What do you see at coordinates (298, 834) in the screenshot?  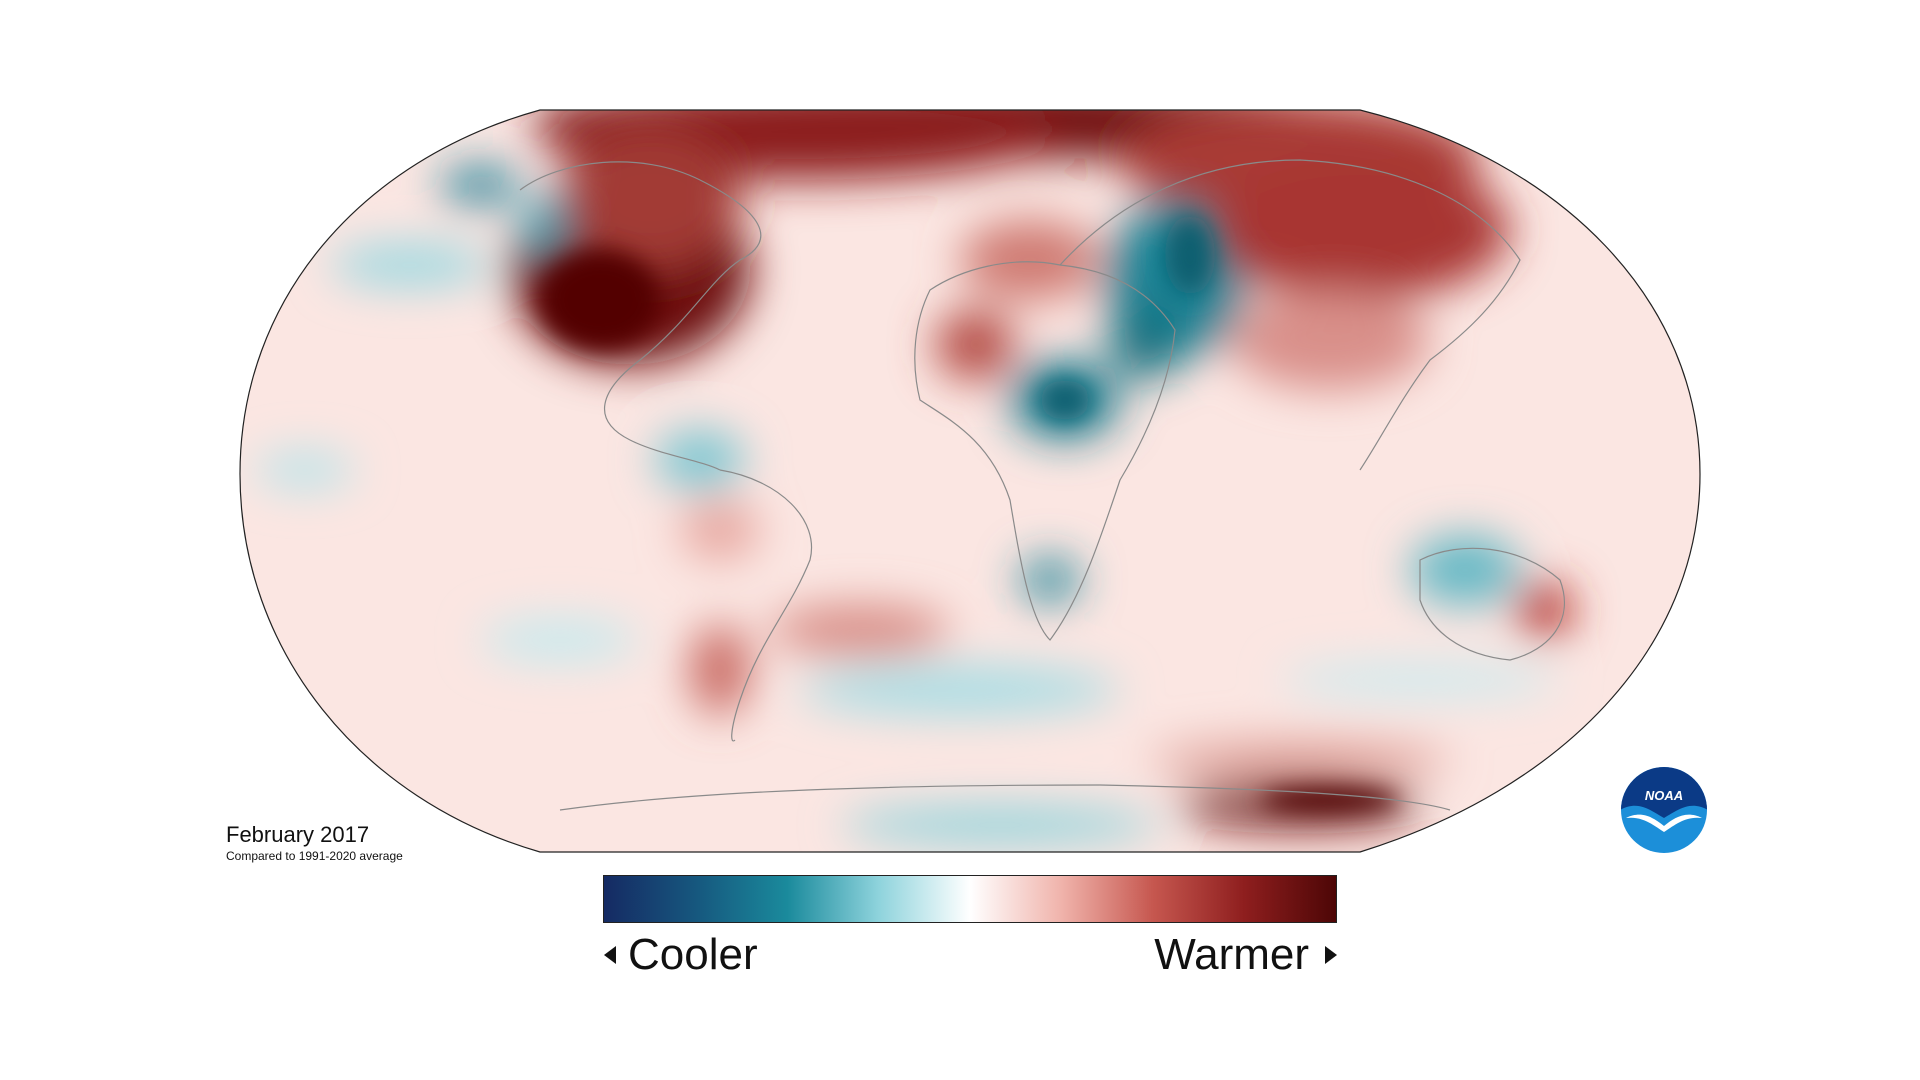 I see `date-label: February 2017` at bounding box center [298, 834].